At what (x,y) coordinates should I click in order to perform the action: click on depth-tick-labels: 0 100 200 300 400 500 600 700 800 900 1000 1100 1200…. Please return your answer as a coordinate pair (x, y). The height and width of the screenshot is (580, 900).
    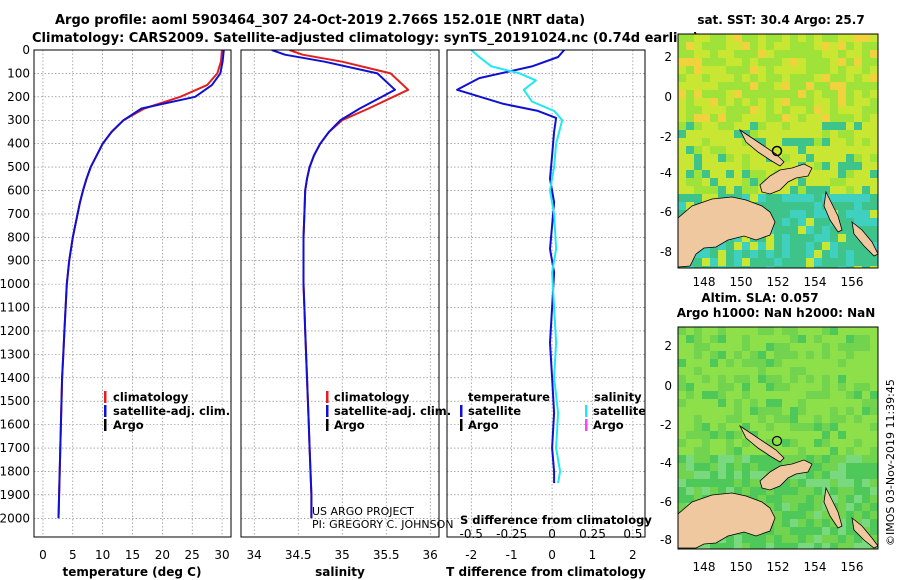
    Looking at the image, I should click on (15, 284).